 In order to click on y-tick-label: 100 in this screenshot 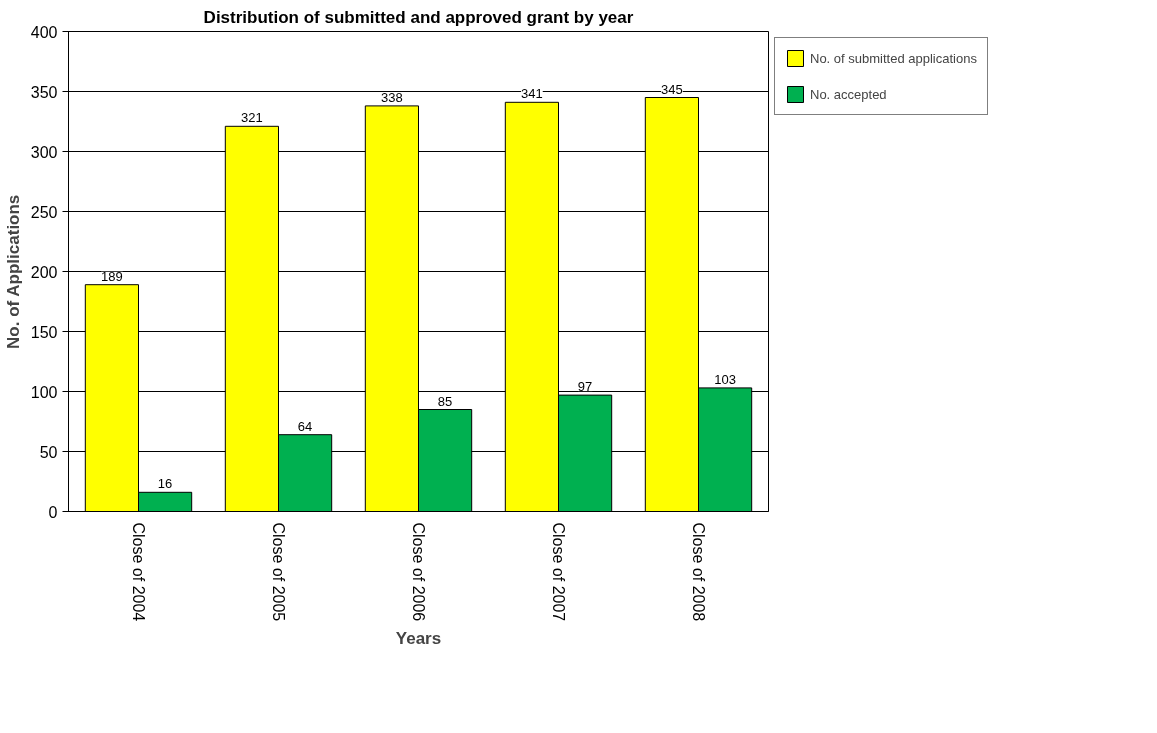, I will do `click(44, 392)`.